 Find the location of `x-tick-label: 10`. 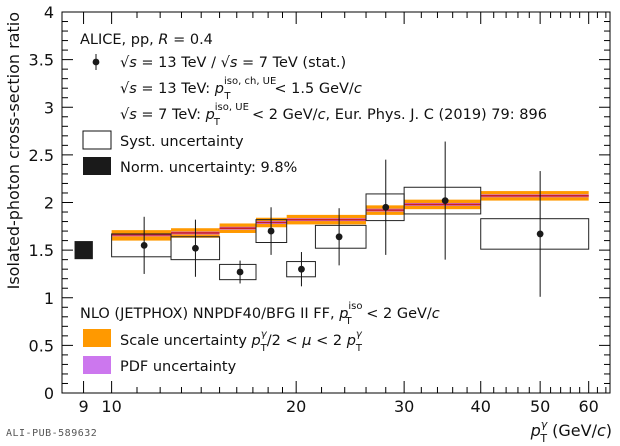

x-tick-label: 10 is located at coordinates (111, 406).